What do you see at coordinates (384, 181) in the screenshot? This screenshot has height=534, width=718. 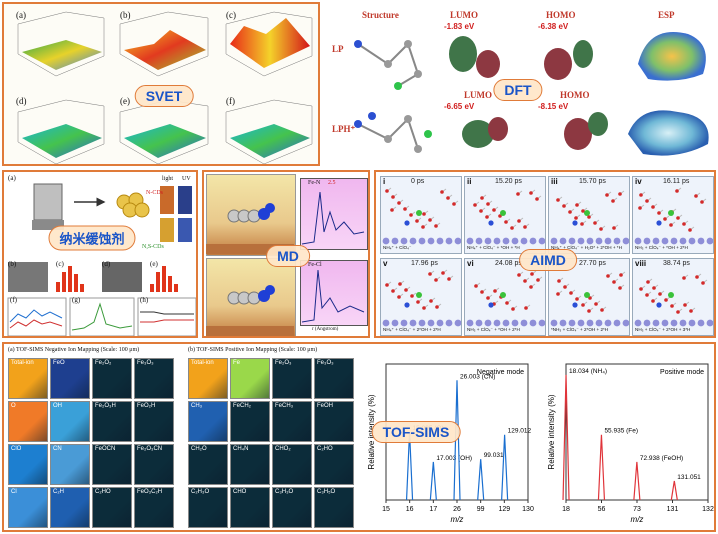 I see `aimd-frame-index: i` at bounding box center [384, 181].